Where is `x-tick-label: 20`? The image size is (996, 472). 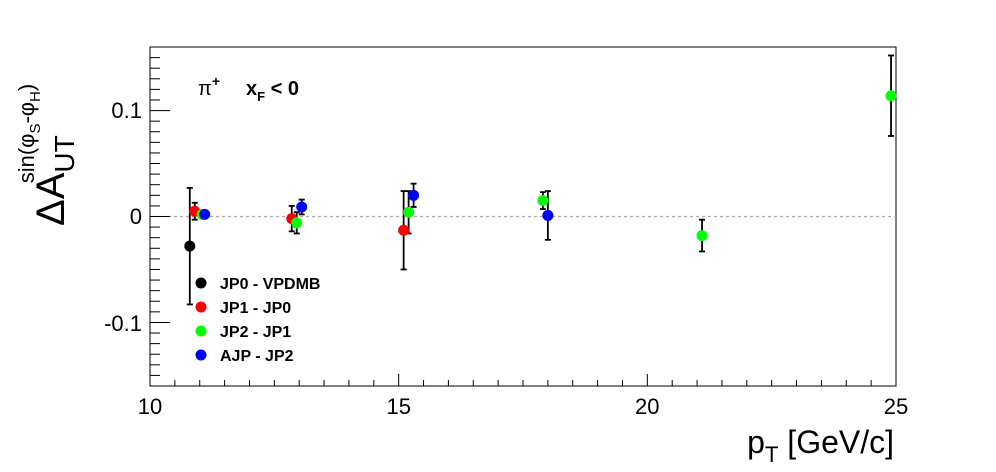
x-tick-label: 20 is located at coordinates (647, 406).